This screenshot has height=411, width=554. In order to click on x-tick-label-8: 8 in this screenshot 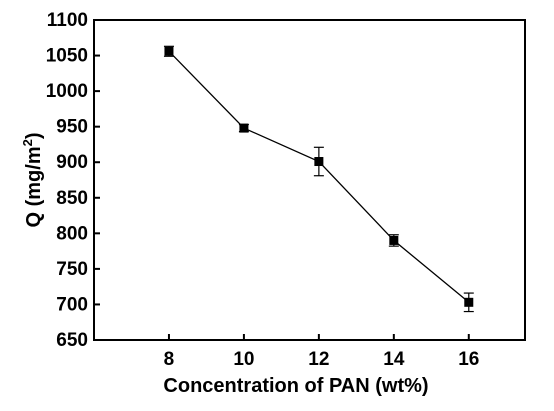, I will do `click(169, 359)`.